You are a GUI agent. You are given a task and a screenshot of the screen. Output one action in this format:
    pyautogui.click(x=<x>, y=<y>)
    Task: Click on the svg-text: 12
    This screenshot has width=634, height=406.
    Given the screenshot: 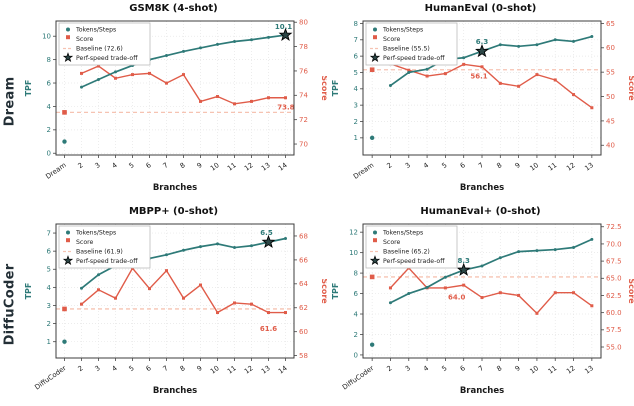 What is the action you would take?
    pyautogui.click(x=571, y=370)
    